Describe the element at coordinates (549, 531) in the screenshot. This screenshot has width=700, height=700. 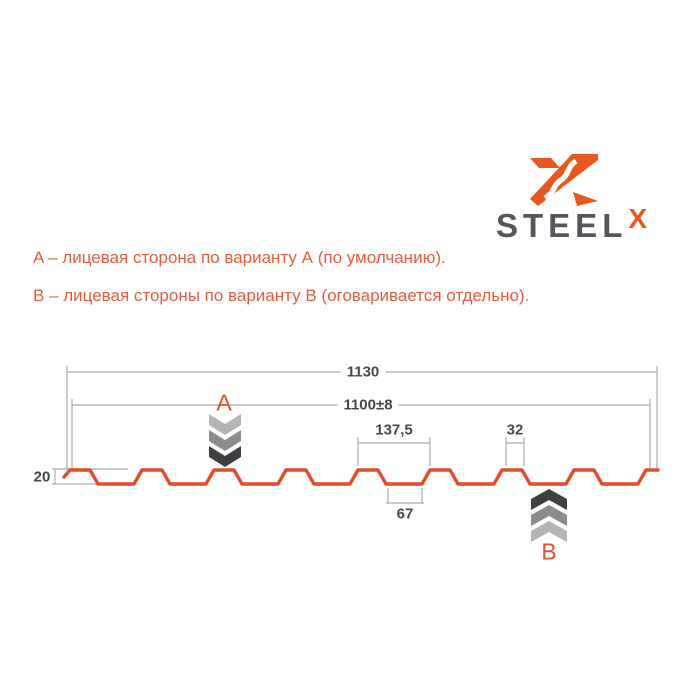
I see `chevron-up-light-icon` at that location.